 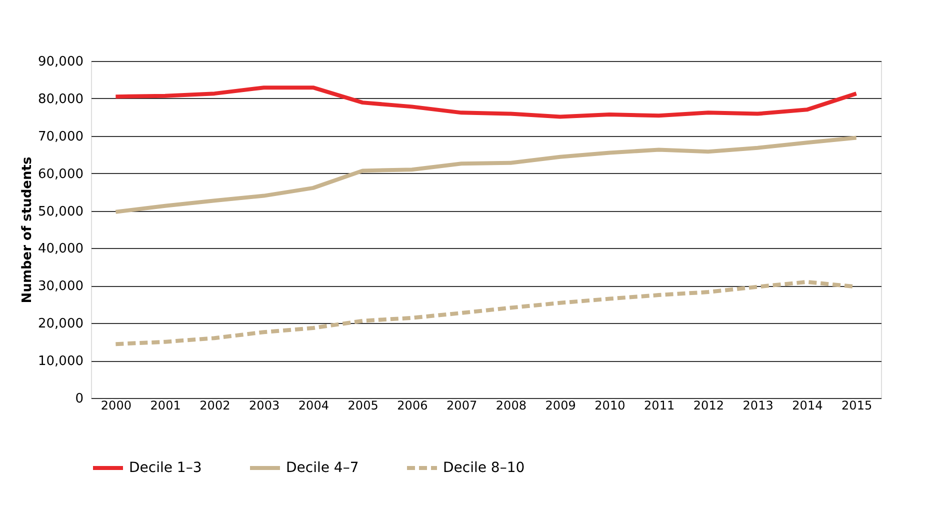 What do you see at coordinates (61, 174) in the screenshot?
I see `y-tick-label: 60,000` at bounding box center [61, 174].